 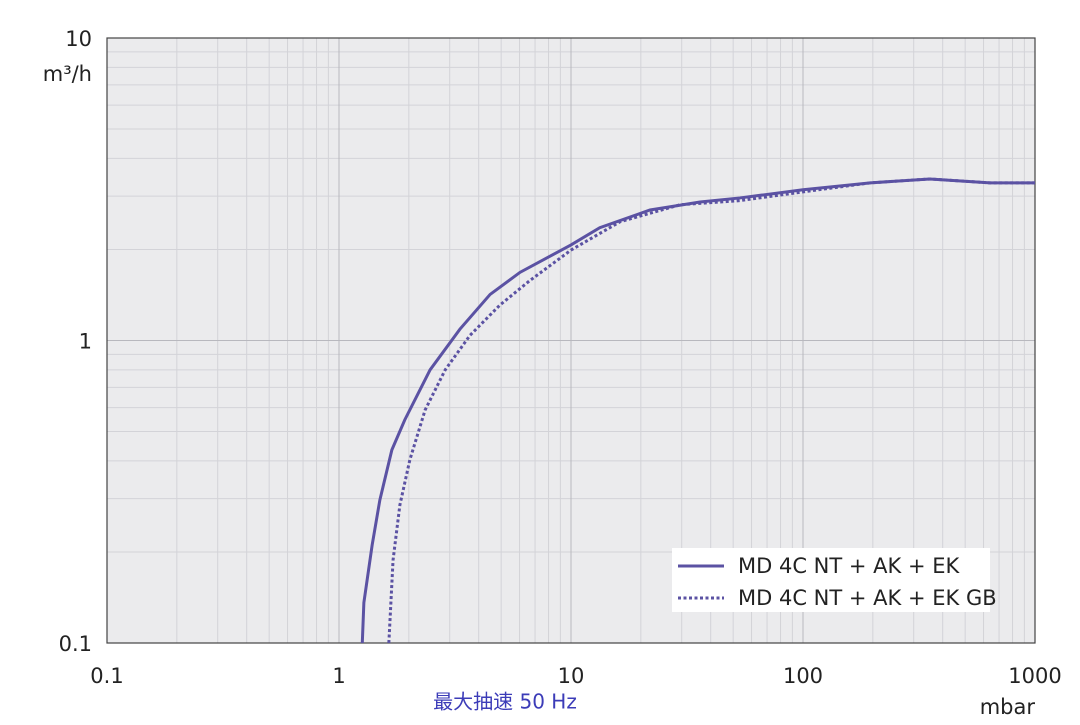 What do you see at coordinates (803, 676) in the screenshot?
I see `x-tick-label: 100` at bounding box center [803, 676].